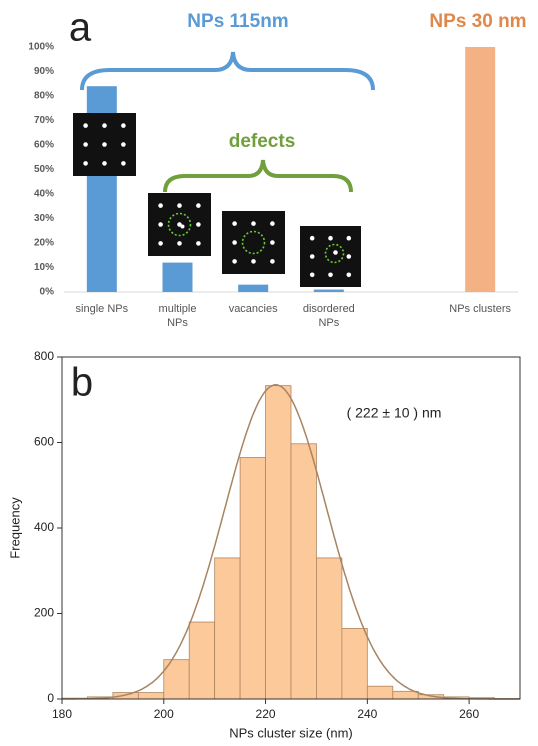 The height and width of the screenshot is (746, 538). I want to click on y-tick-label: 200, so click(44, 613).